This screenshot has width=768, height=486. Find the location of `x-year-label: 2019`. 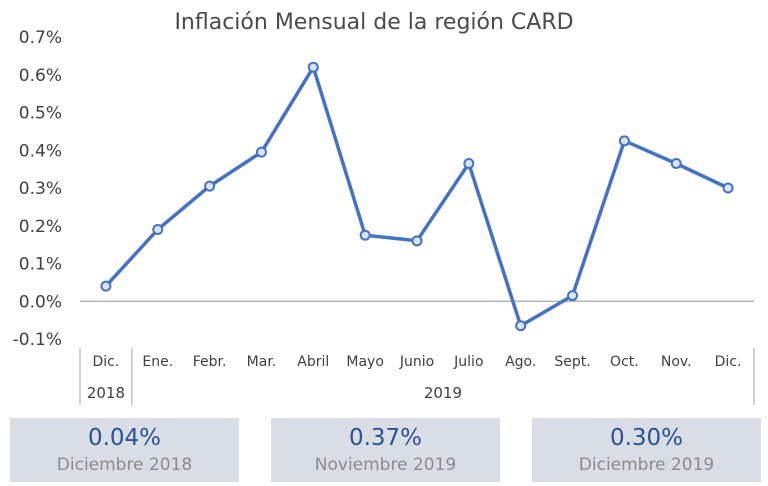

x-year-label: 2019 is located at coordinates (443, 393).